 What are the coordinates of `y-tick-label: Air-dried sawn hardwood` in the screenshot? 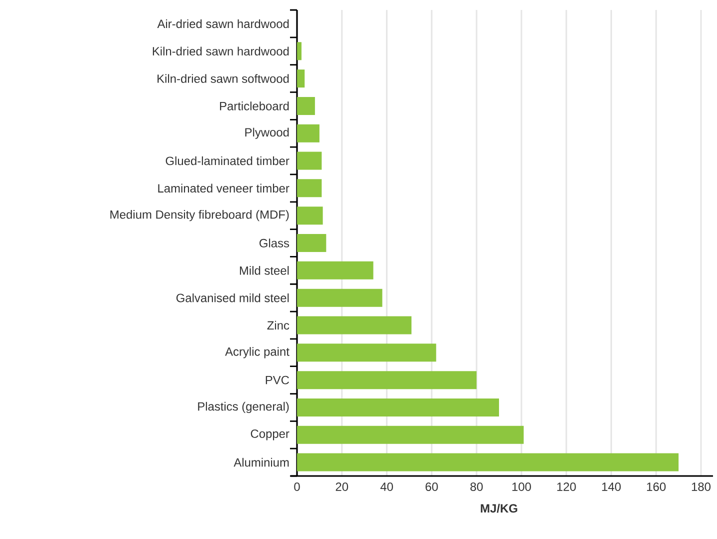 It's located at (223, 23).